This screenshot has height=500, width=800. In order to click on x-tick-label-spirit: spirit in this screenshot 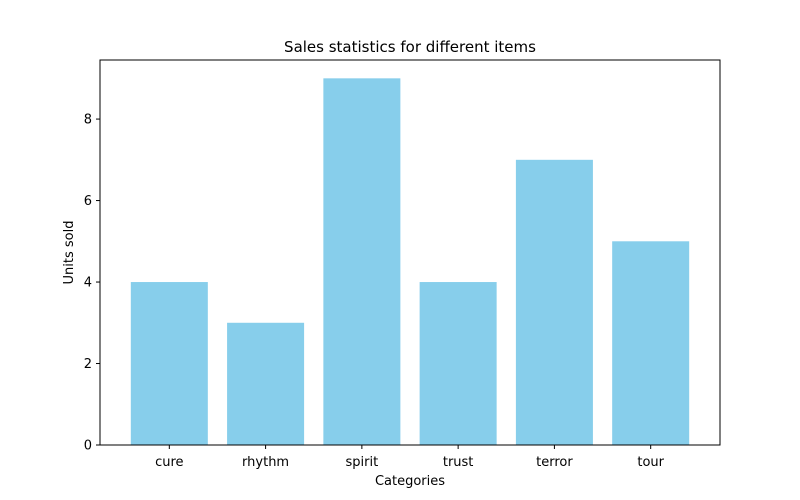, I will do `click(362, 462)`.